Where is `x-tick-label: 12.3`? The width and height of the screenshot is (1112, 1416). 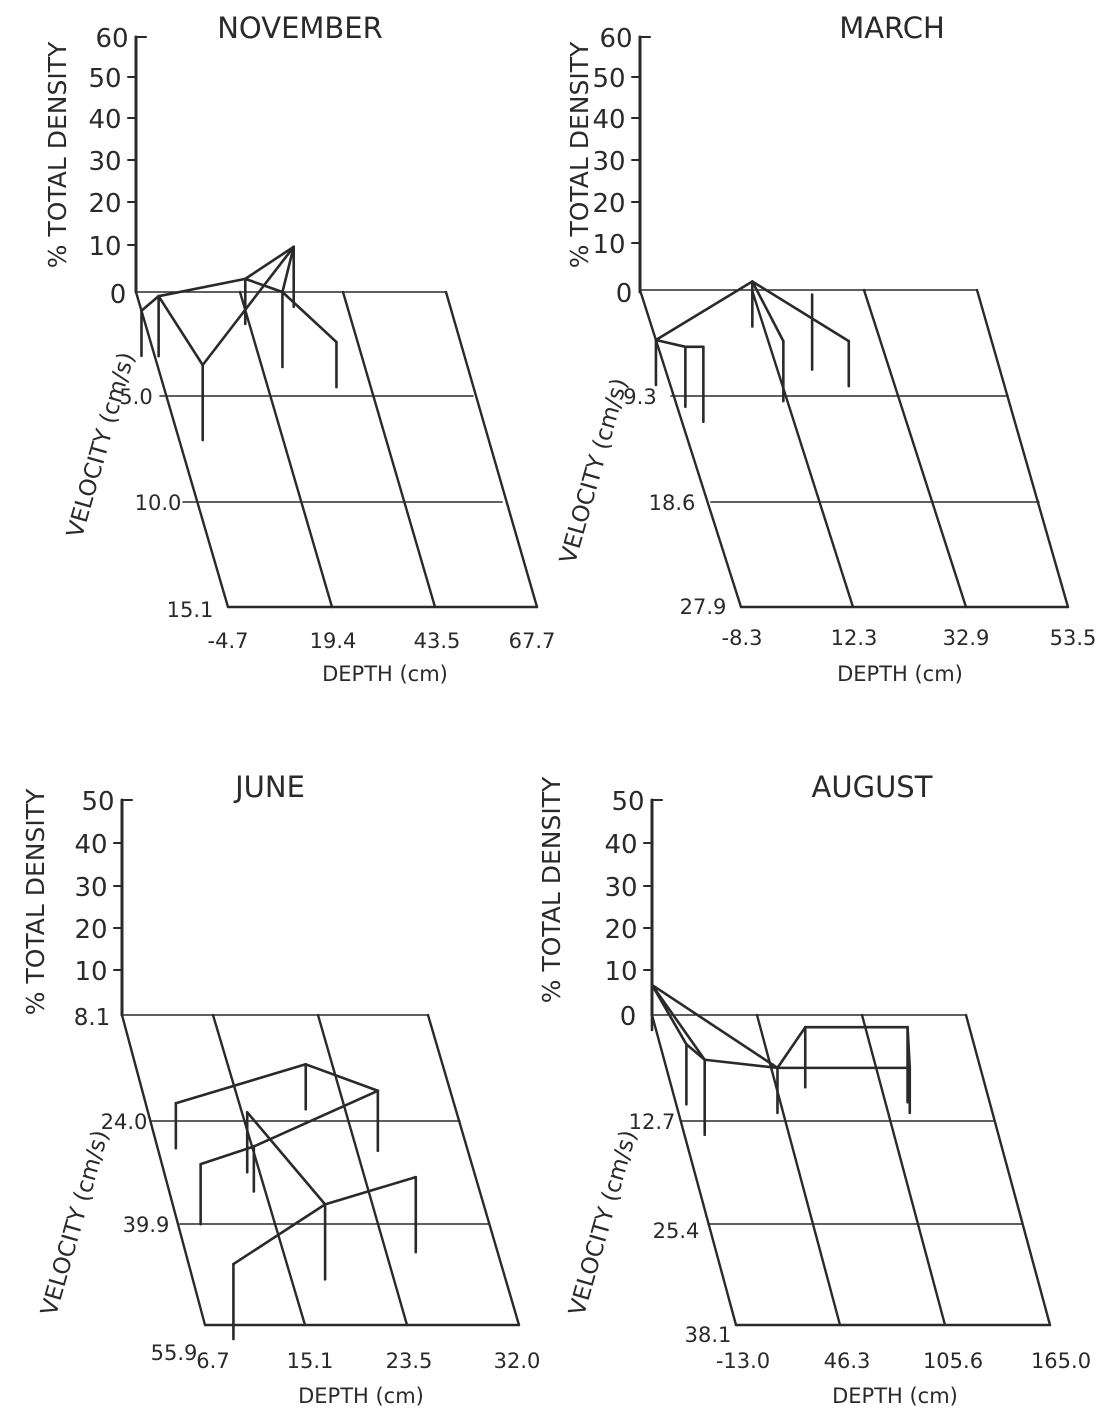
x-tick-label: 12.3 is located at coordinates (854, 638).